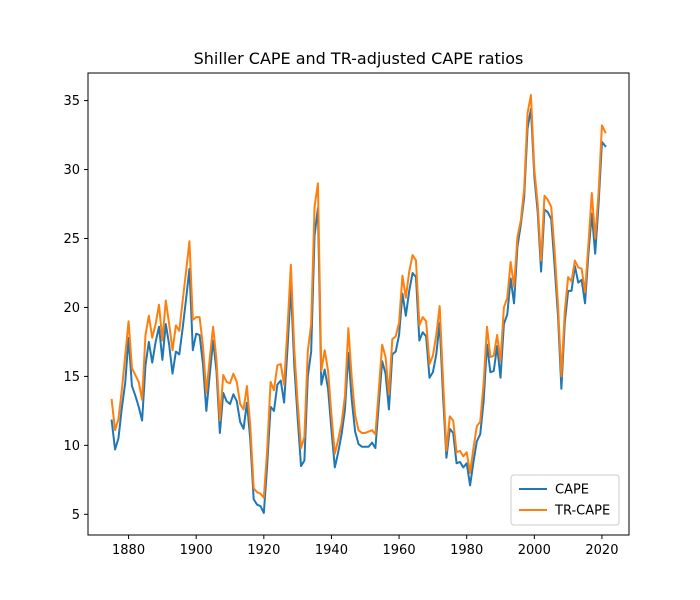  Describe the element at coordinates (71, 308) in the screenshot. I see `y-tick-label: 20` at that location.